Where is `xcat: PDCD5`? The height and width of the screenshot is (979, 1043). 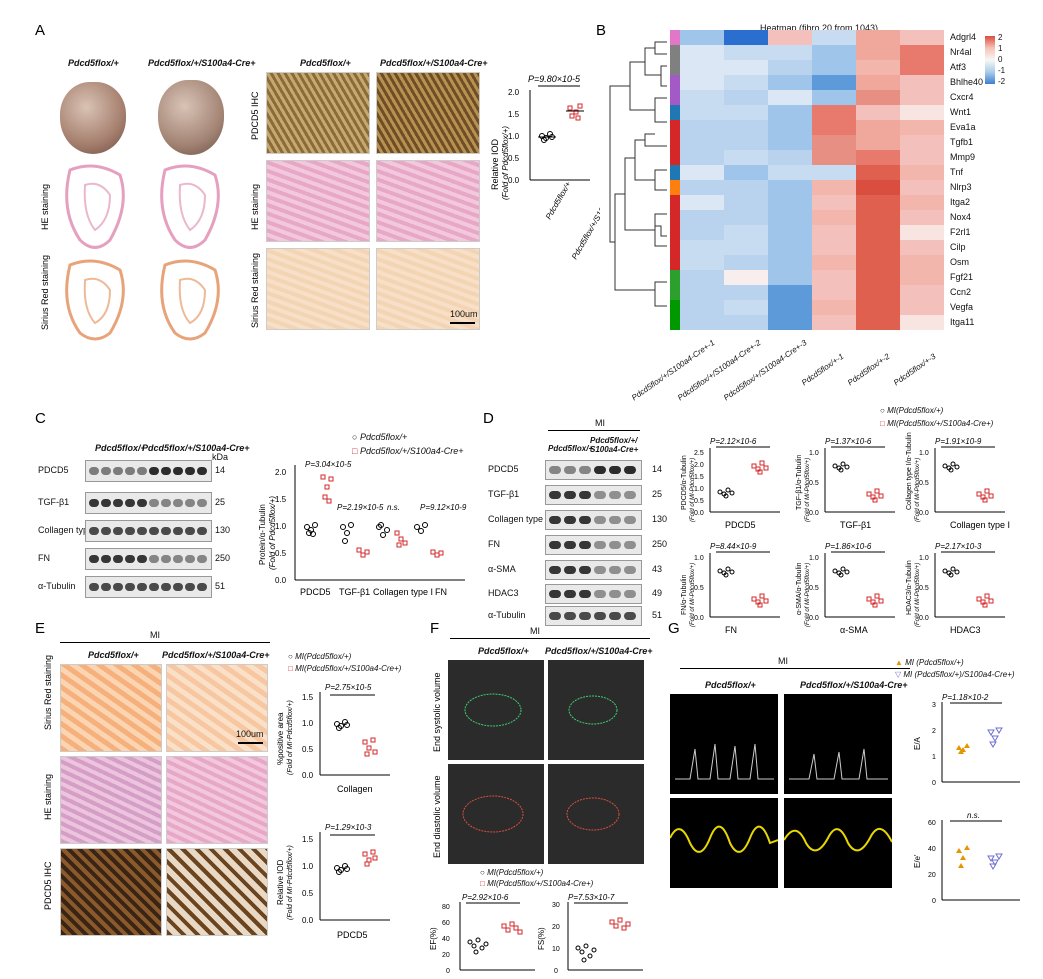 xcat: PDCD5 is located at coordinates (315, 592).